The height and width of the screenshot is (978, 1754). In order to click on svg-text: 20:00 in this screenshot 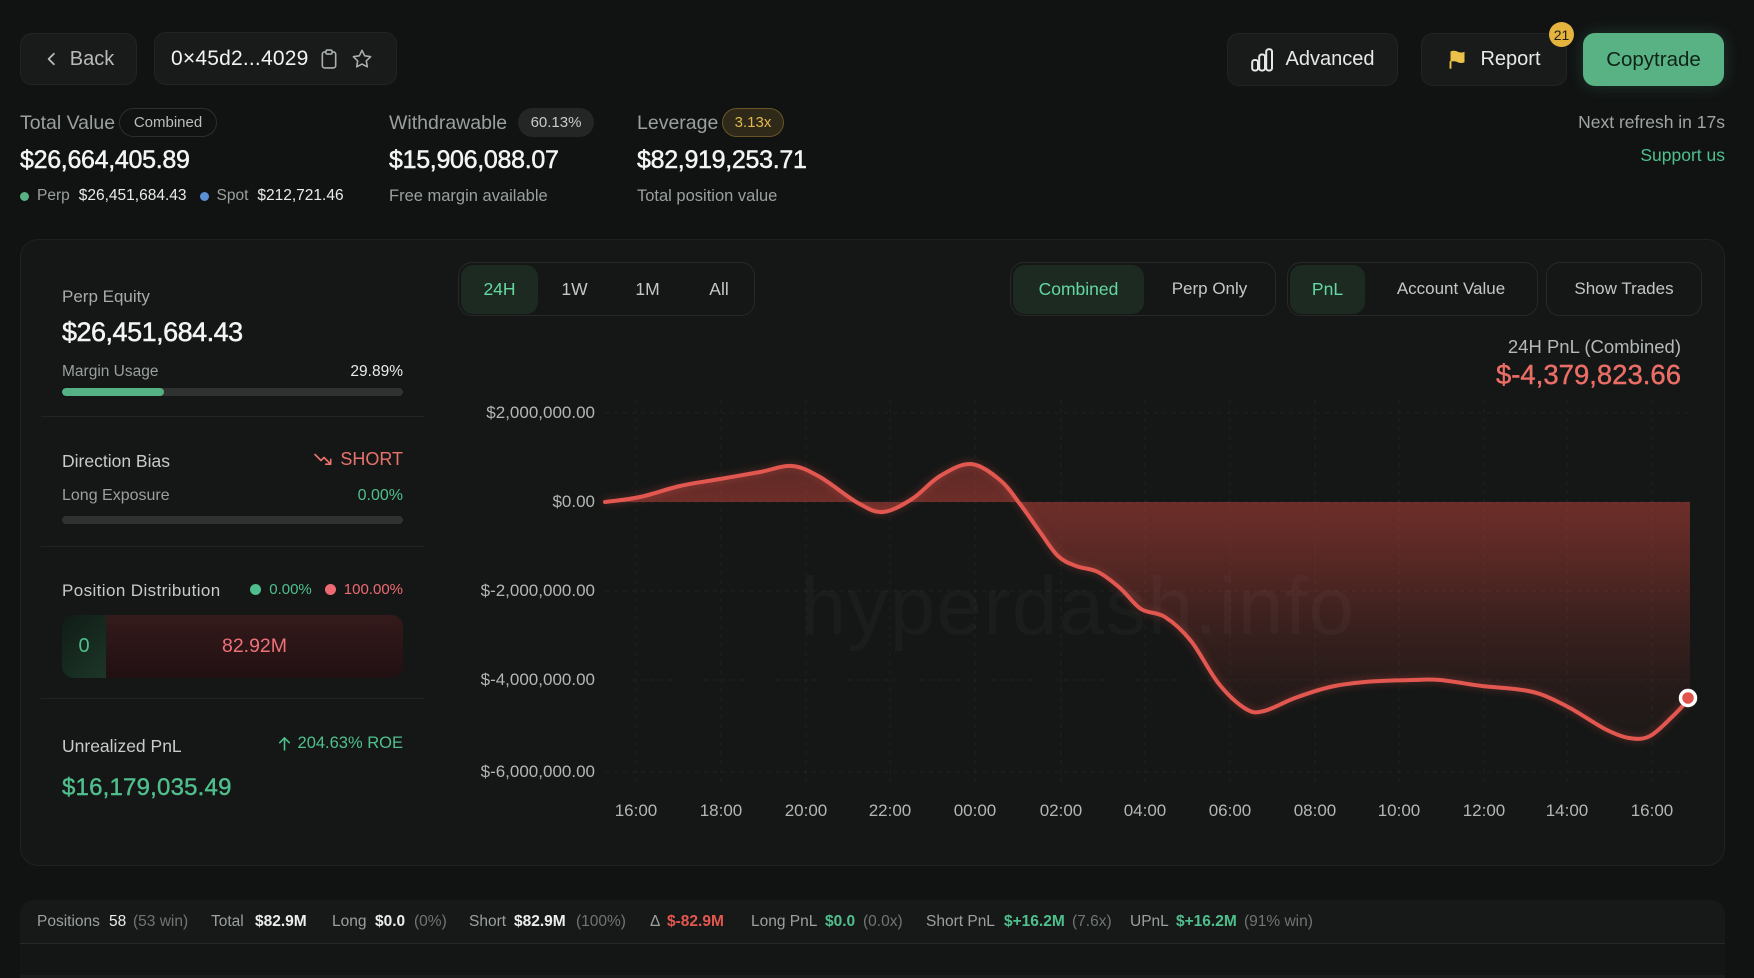, I will do `click(806, 810)`.